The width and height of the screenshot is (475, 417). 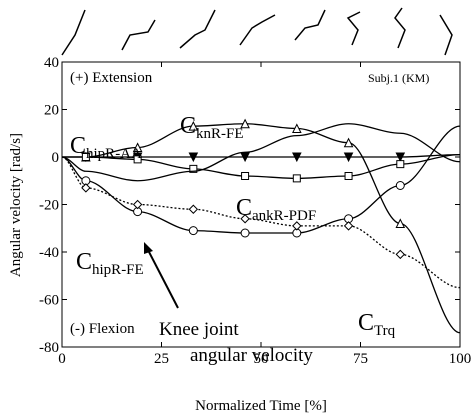 What do you see at coordinates (49, 206) in the screenshot?
I see `y-tick-label: -20` at bounding box center [49, 206].